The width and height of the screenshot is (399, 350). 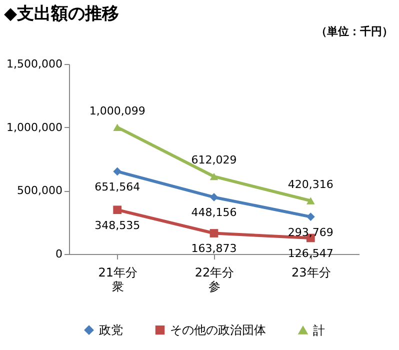 What do you see at coordinates (117, 225) in the screenshot?
I see `data-label: 348,535` at bounding box center [117, 225].